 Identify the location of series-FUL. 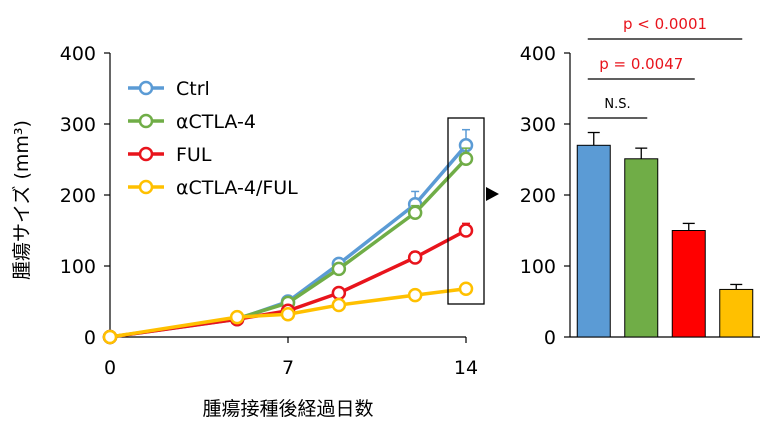
(288, 283).